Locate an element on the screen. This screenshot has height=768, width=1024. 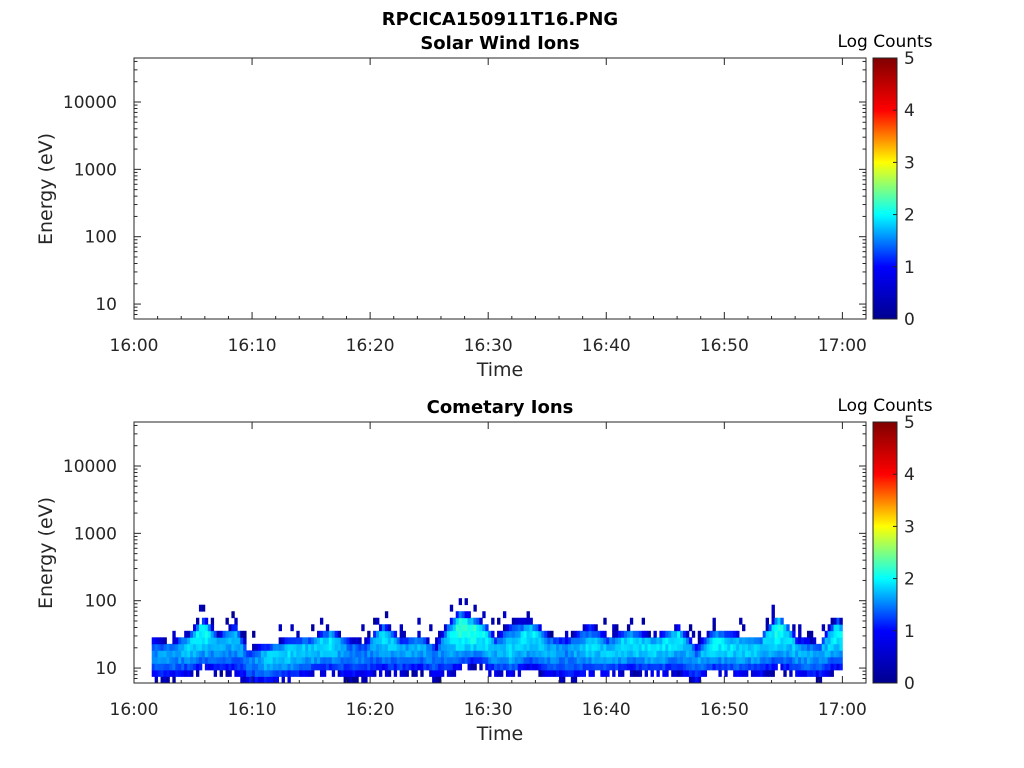
y-tick-label: 1000 is located at coordinates (95, 534).